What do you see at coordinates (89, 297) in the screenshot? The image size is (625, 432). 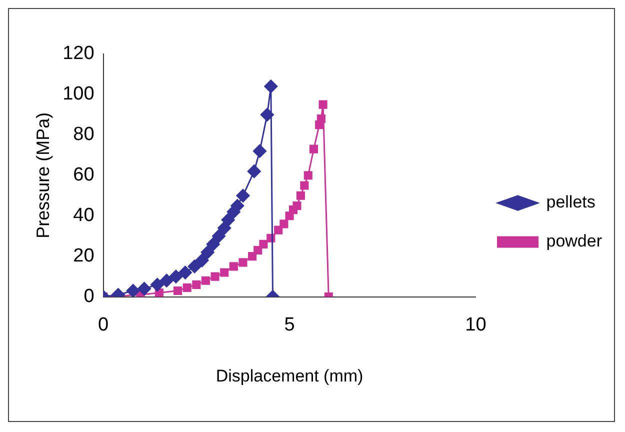 I see `y-tick-label: 0` at bounding box center [89, 297].